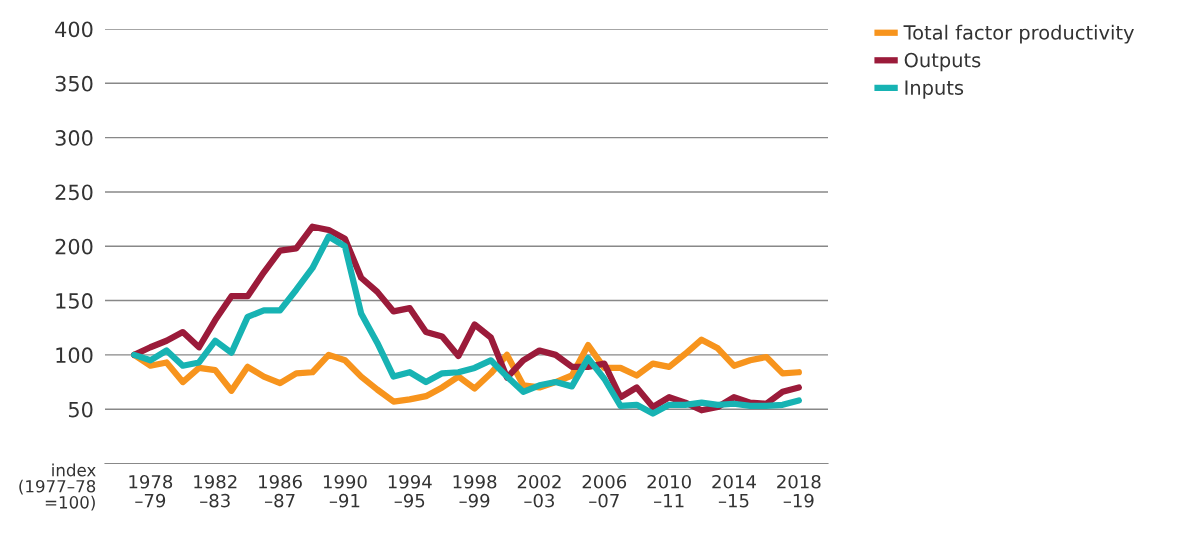 This screenshot has width=1178, height=533. Describe the element at coordinates (1018, 34) in the screenshot. I see `legend-label: Total factor productivity` at that location.